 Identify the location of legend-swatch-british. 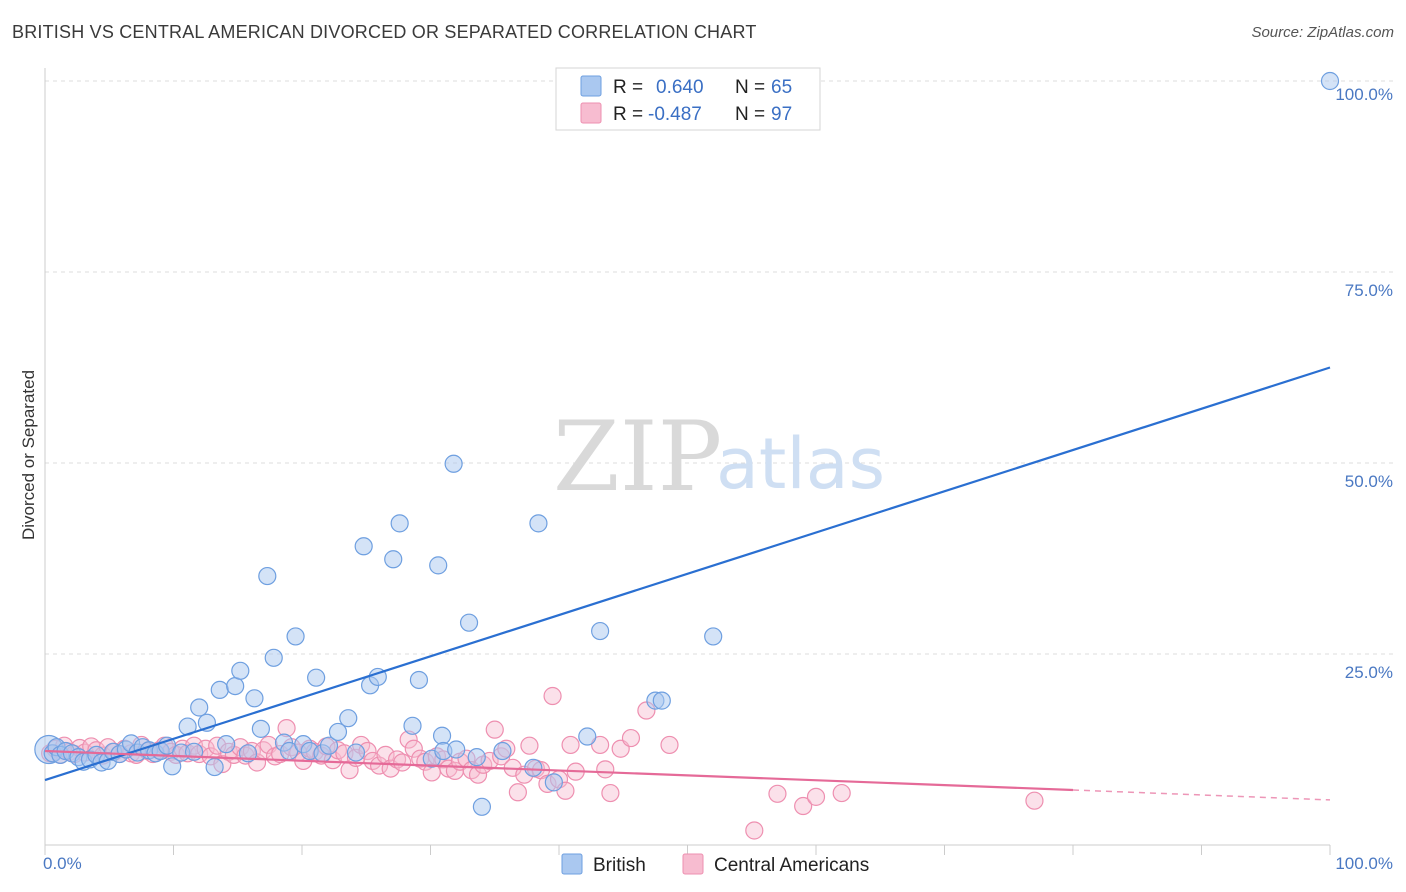
(591, 86).